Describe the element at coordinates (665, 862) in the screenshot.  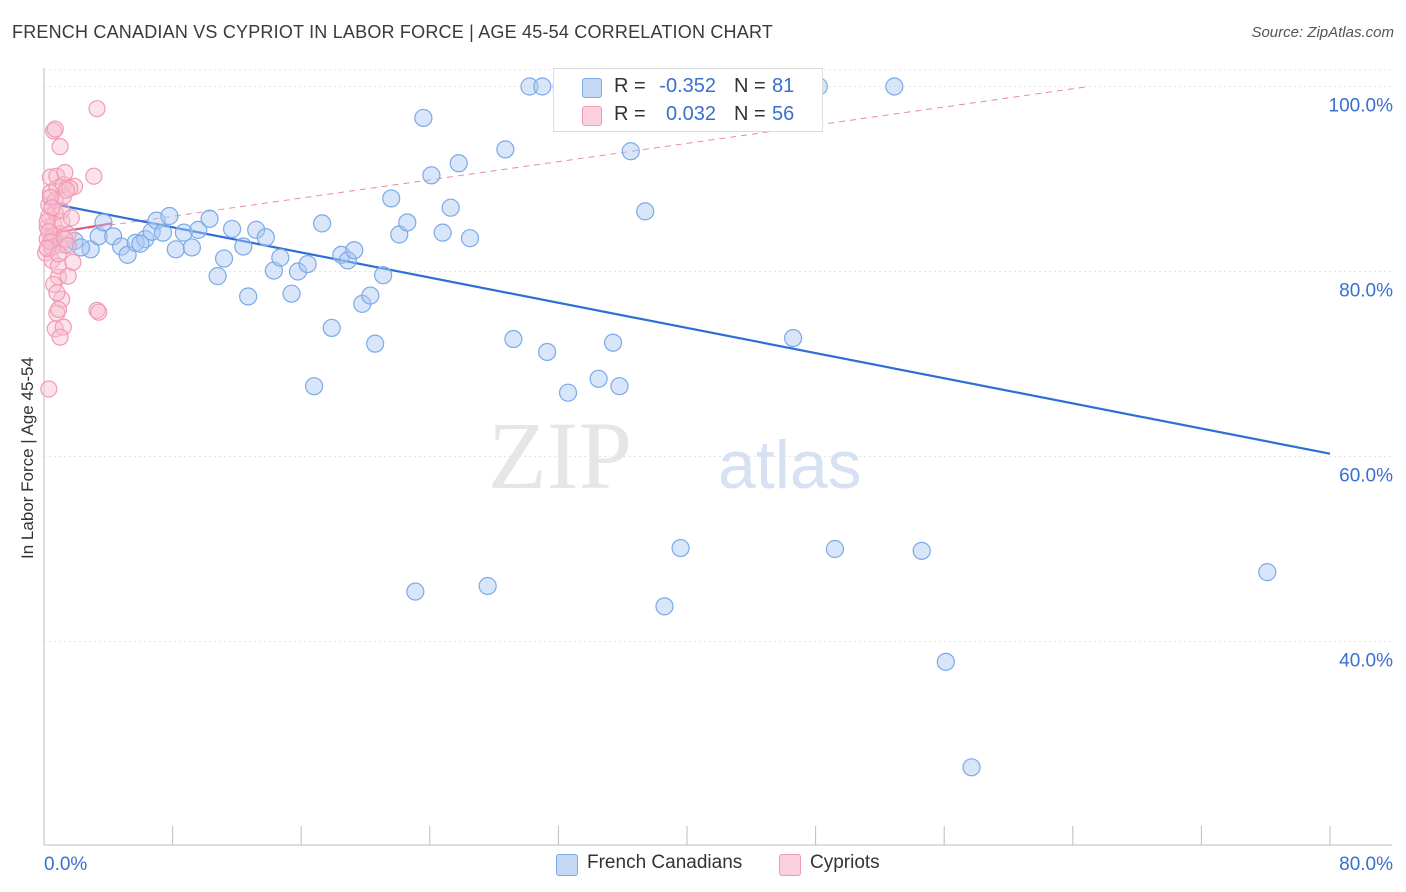
I see `bottom-legend-label-french: French Canadians` at that location.